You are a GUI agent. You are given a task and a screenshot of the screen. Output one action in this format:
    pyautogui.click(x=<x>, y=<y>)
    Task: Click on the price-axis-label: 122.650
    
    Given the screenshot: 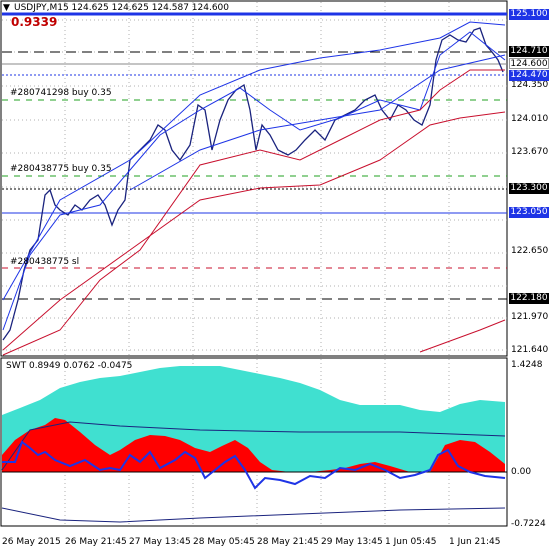 What is the action you would take?
    pyautogui.click(x=530, y=251)
    